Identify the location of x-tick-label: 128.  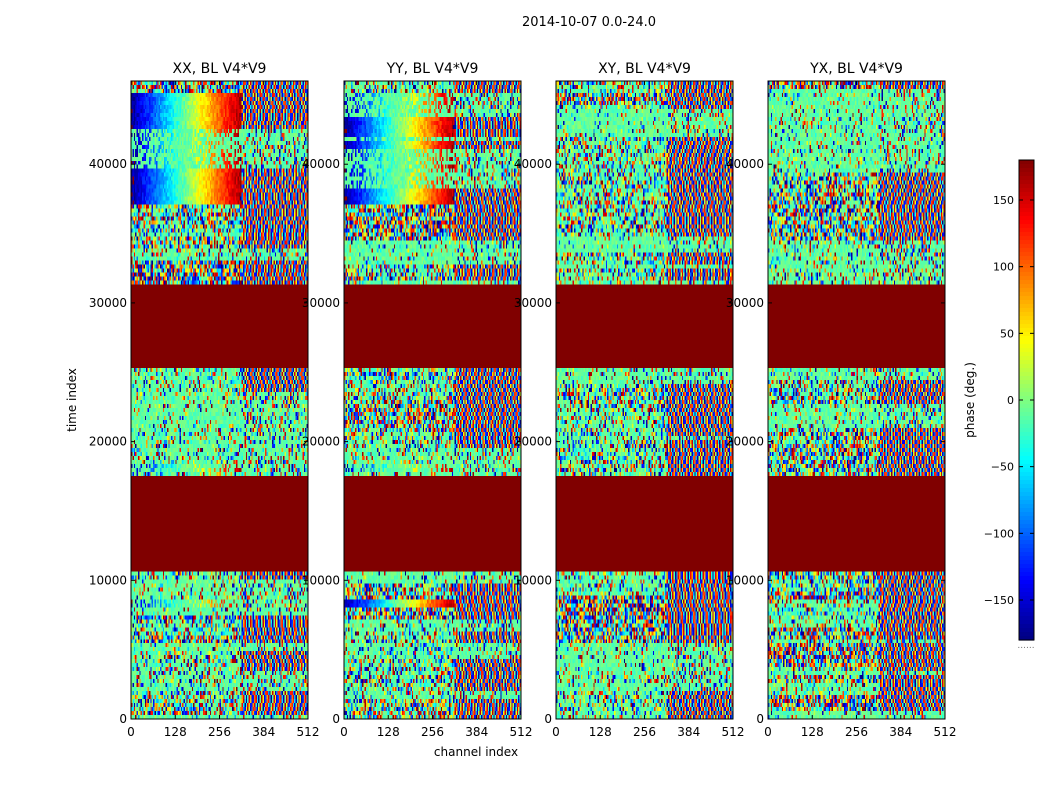
(175, 732).